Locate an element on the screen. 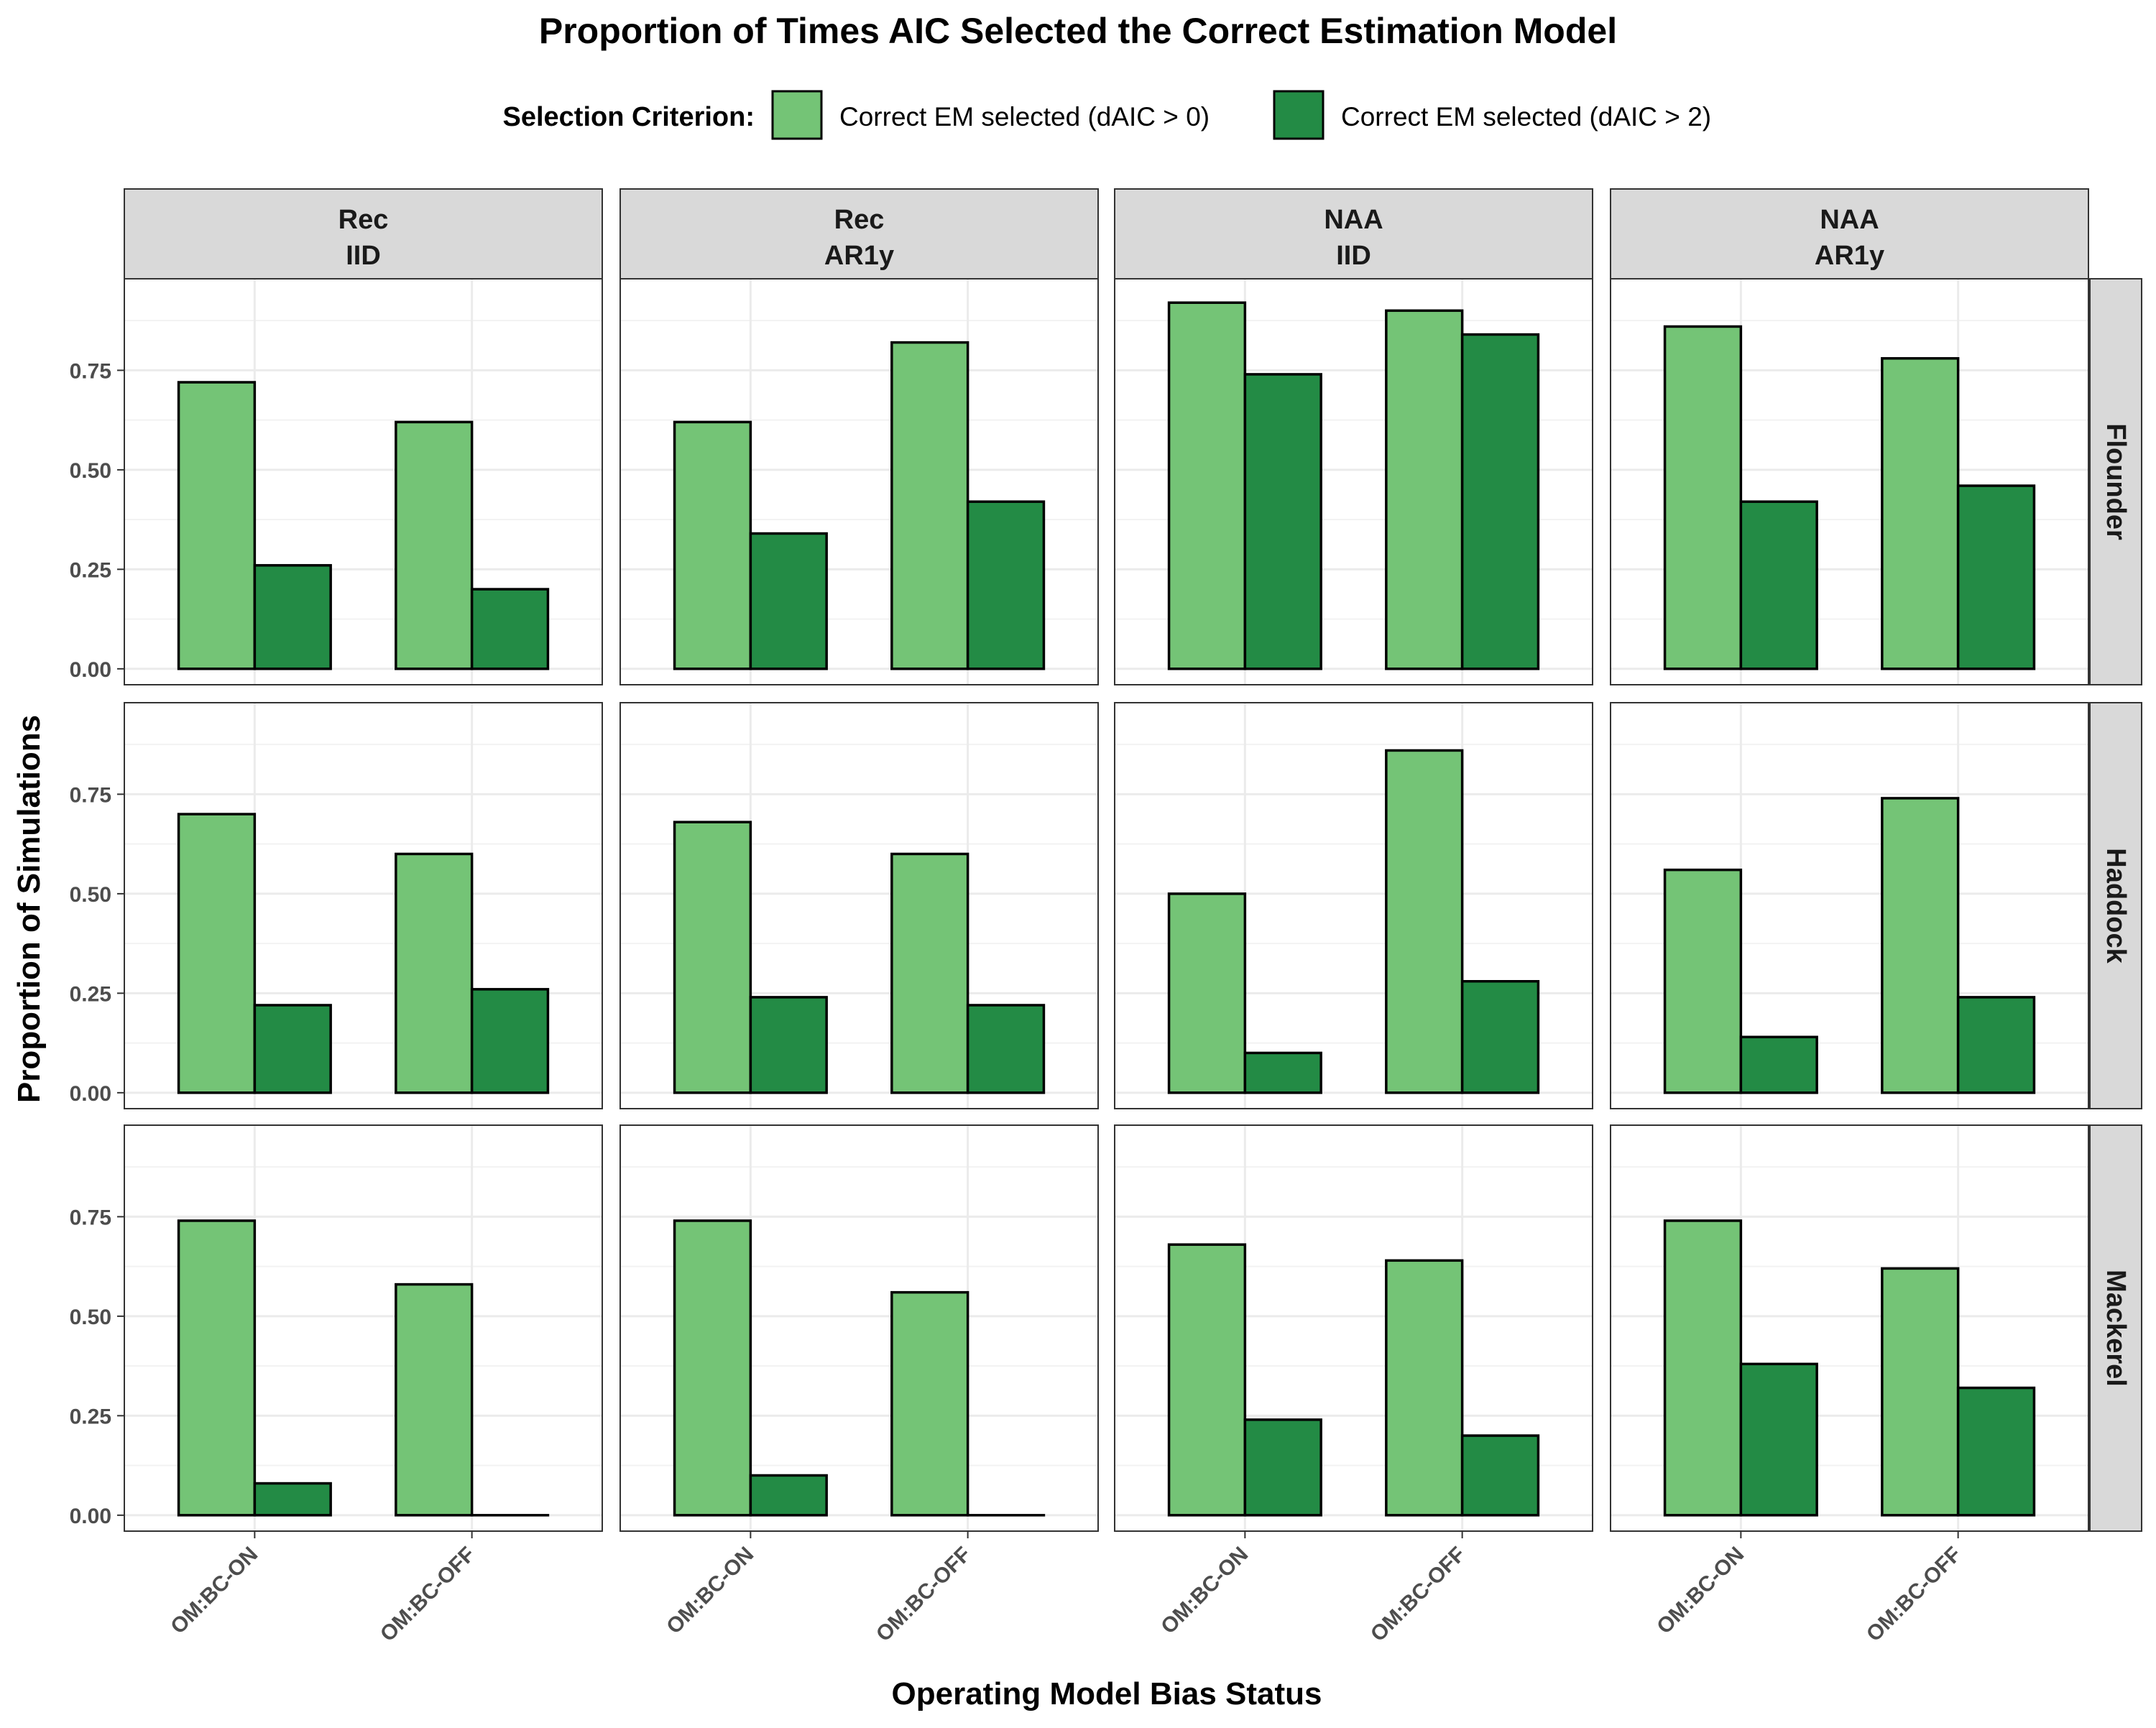 This screenshot has width=2156, height=1728. panel-haddock-rec-iid is located at coordinates (363, 906).